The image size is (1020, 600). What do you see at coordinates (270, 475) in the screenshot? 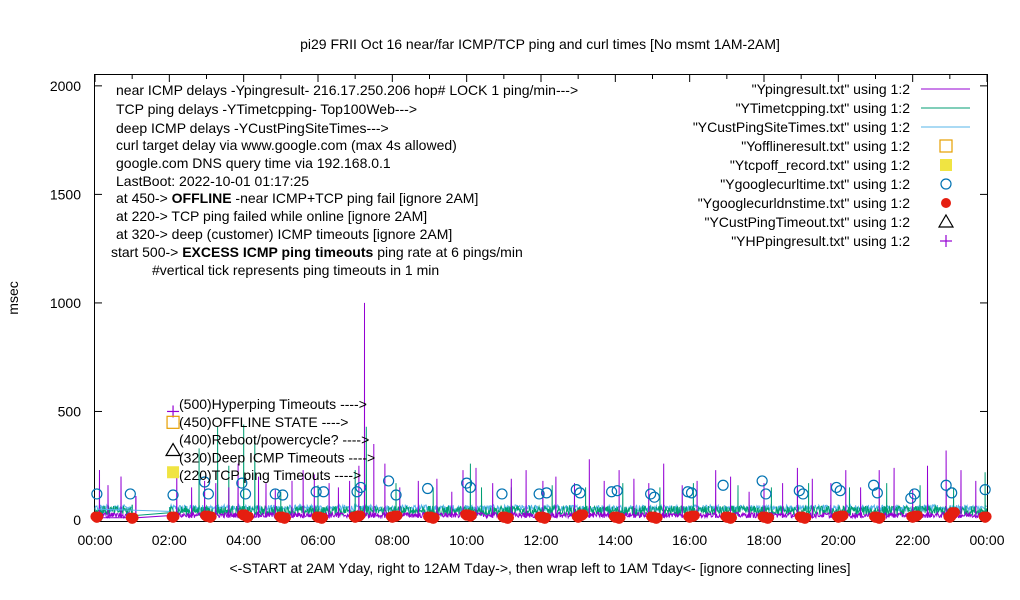
I see `level-annotation-label: (220)TCP ping Timeouts ---->` at bounding box center [270, 475].